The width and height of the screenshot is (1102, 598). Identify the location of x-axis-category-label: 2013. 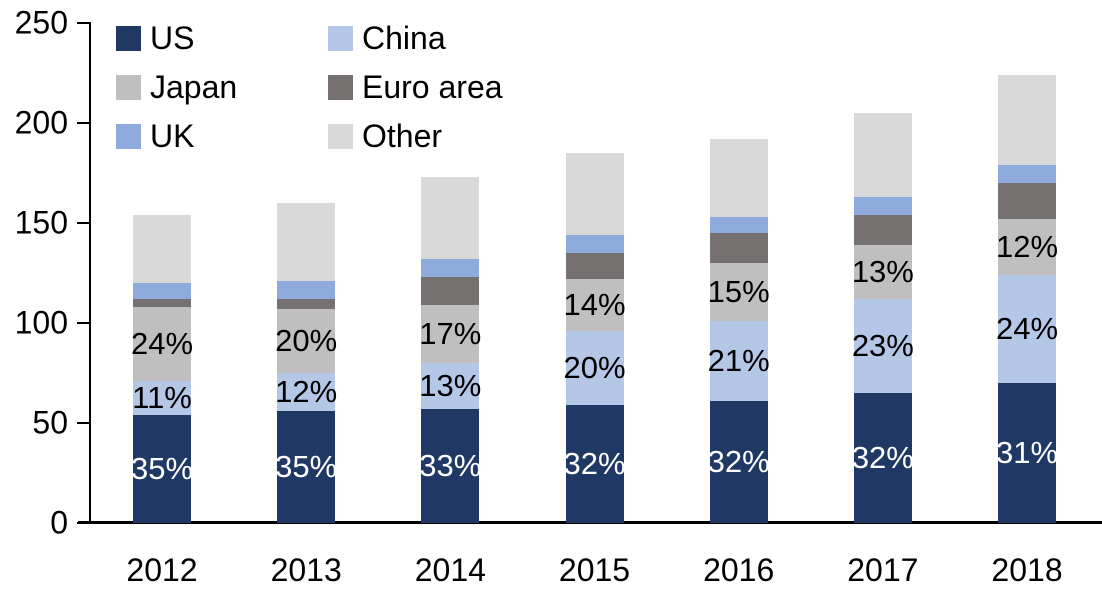
(306, 570).